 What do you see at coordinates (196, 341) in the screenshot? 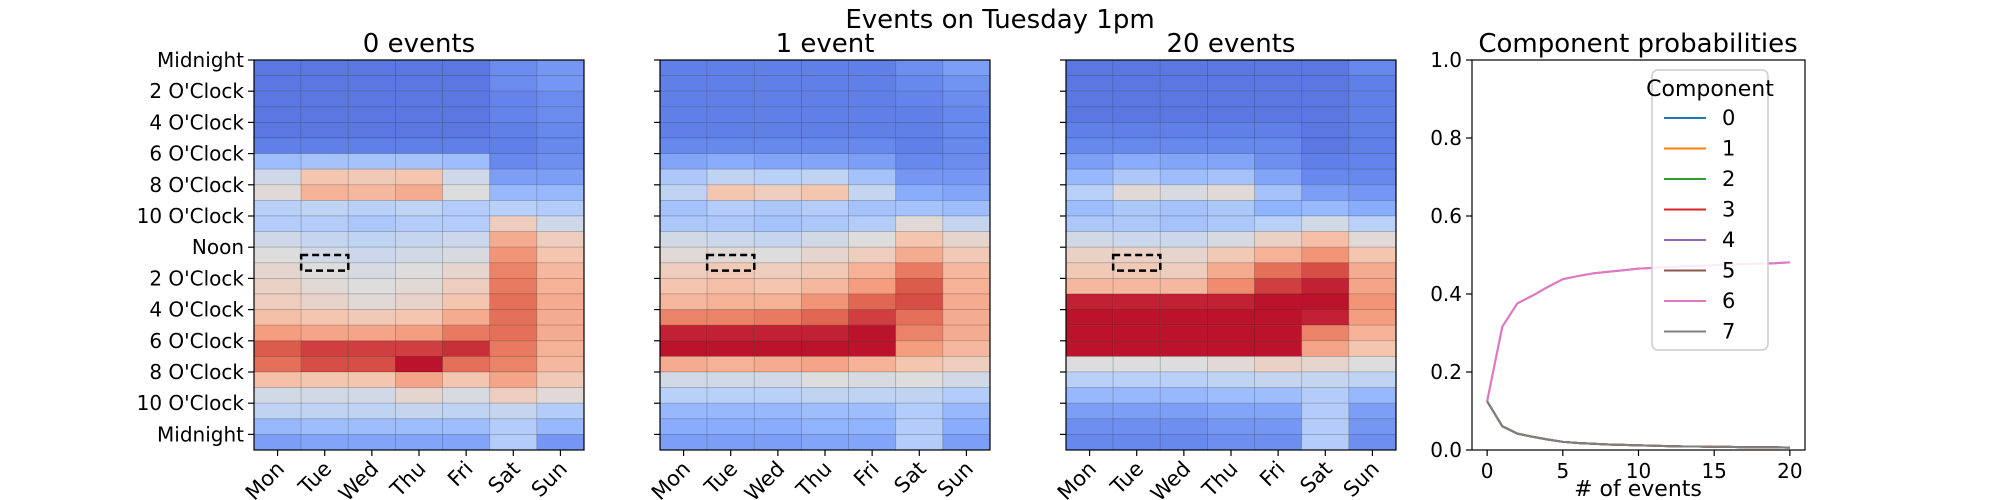
I see `y-tick-label: 6 O'Clock` at bounding box center [196, 341].